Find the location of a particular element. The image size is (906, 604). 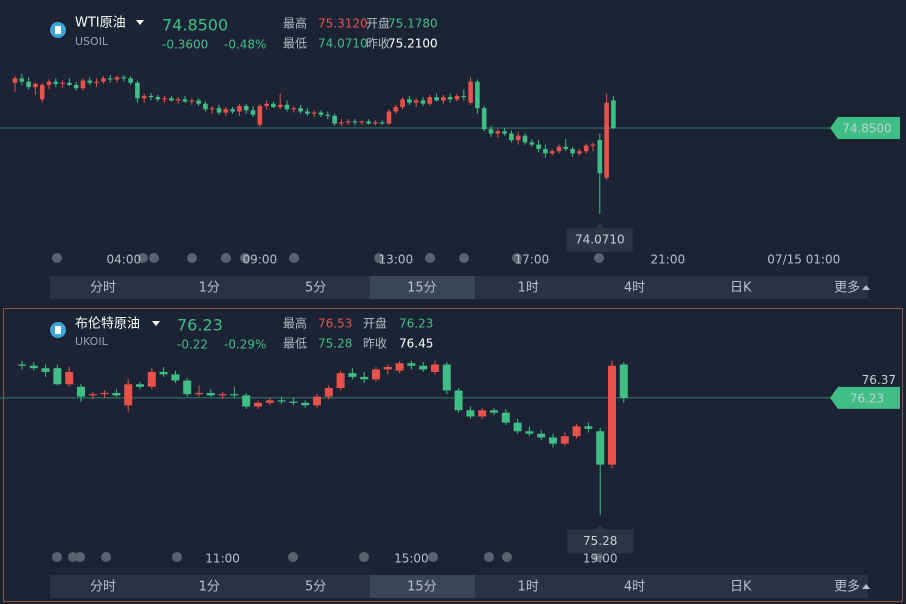

stat-label: 开盘 is located at coordinates (375, 323).